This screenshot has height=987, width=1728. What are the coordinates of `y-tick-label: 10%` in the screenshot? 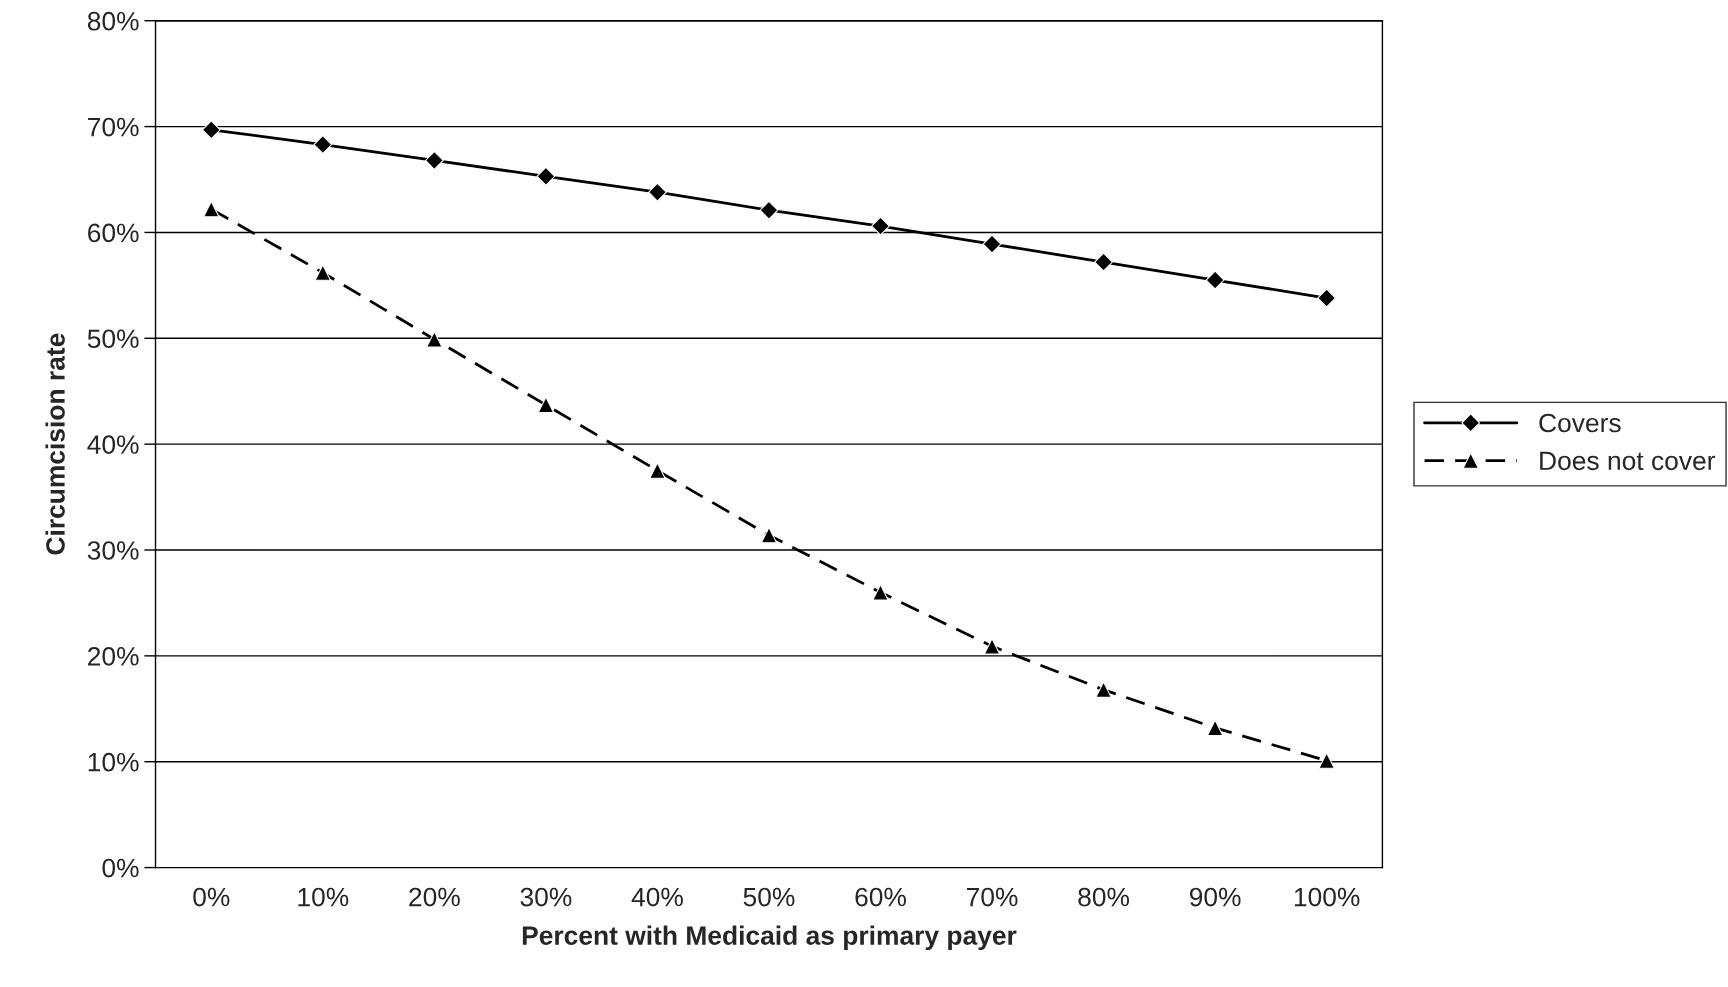 It's located at (113, 762).